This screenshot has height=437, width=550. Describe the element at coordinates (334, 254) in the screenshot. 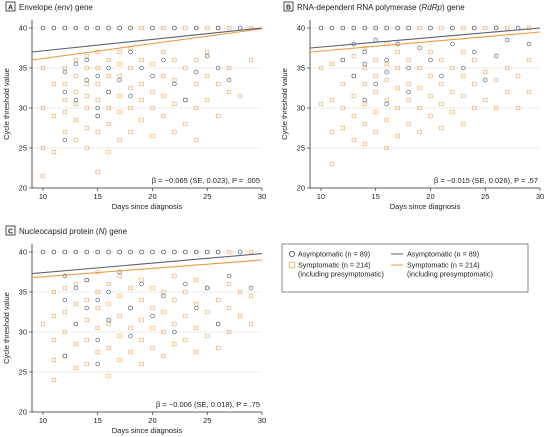

I see `legend-asymptomatic-marker-label: Asymptomatic (n = 89)` at that location.